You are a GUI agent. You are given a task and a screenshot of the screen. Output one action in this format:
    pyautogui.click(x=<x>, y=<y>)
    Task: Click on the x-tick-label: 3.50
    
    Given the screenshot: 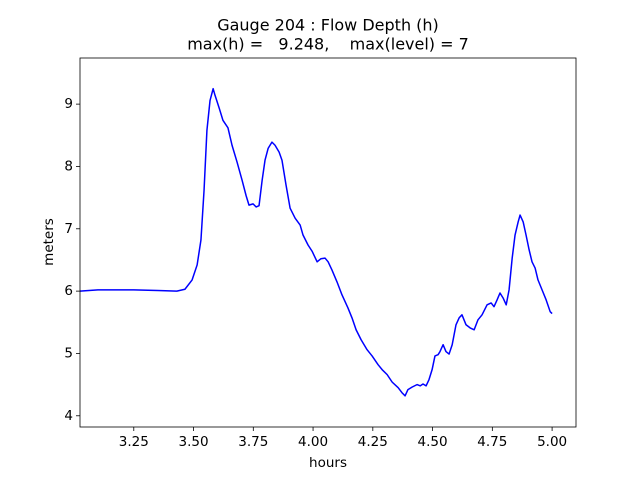 What is the action you would take?
    pyautogui.click(x=194, y=442)
    